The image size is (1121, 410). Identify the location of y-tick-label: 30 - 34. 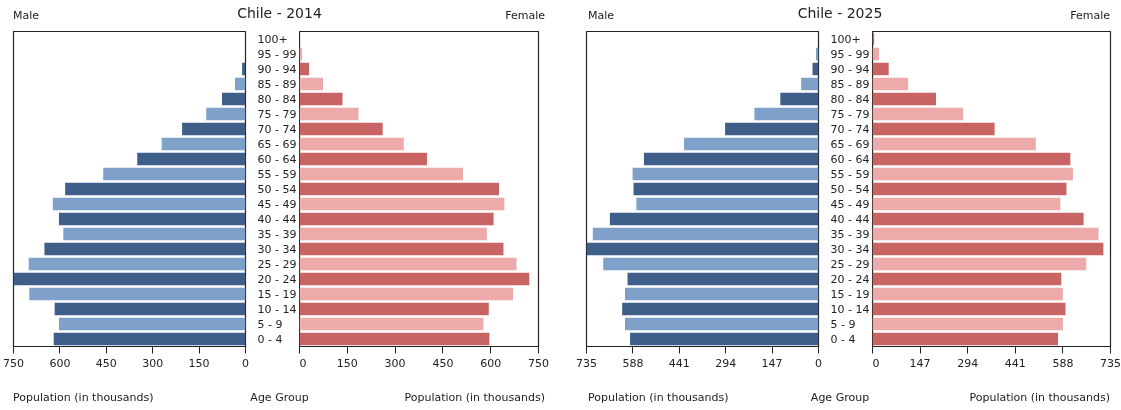
(850, 249).